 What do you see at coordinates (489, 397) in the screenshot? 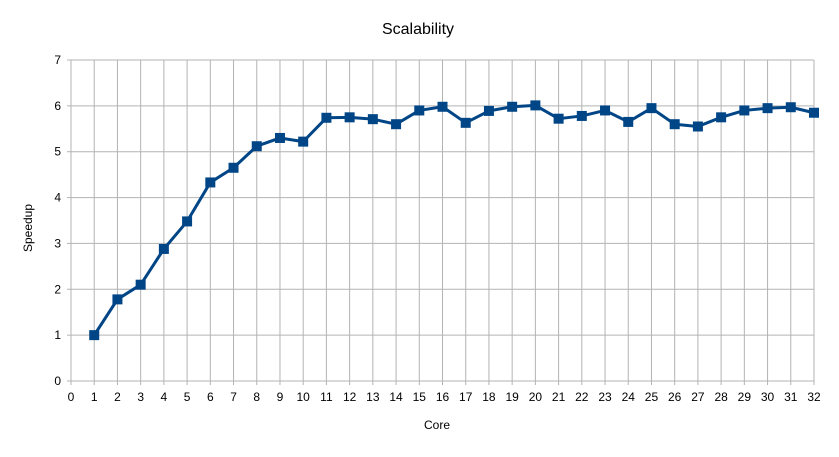
I see `x-tick-label: 18` at bounding box center [489, 397].